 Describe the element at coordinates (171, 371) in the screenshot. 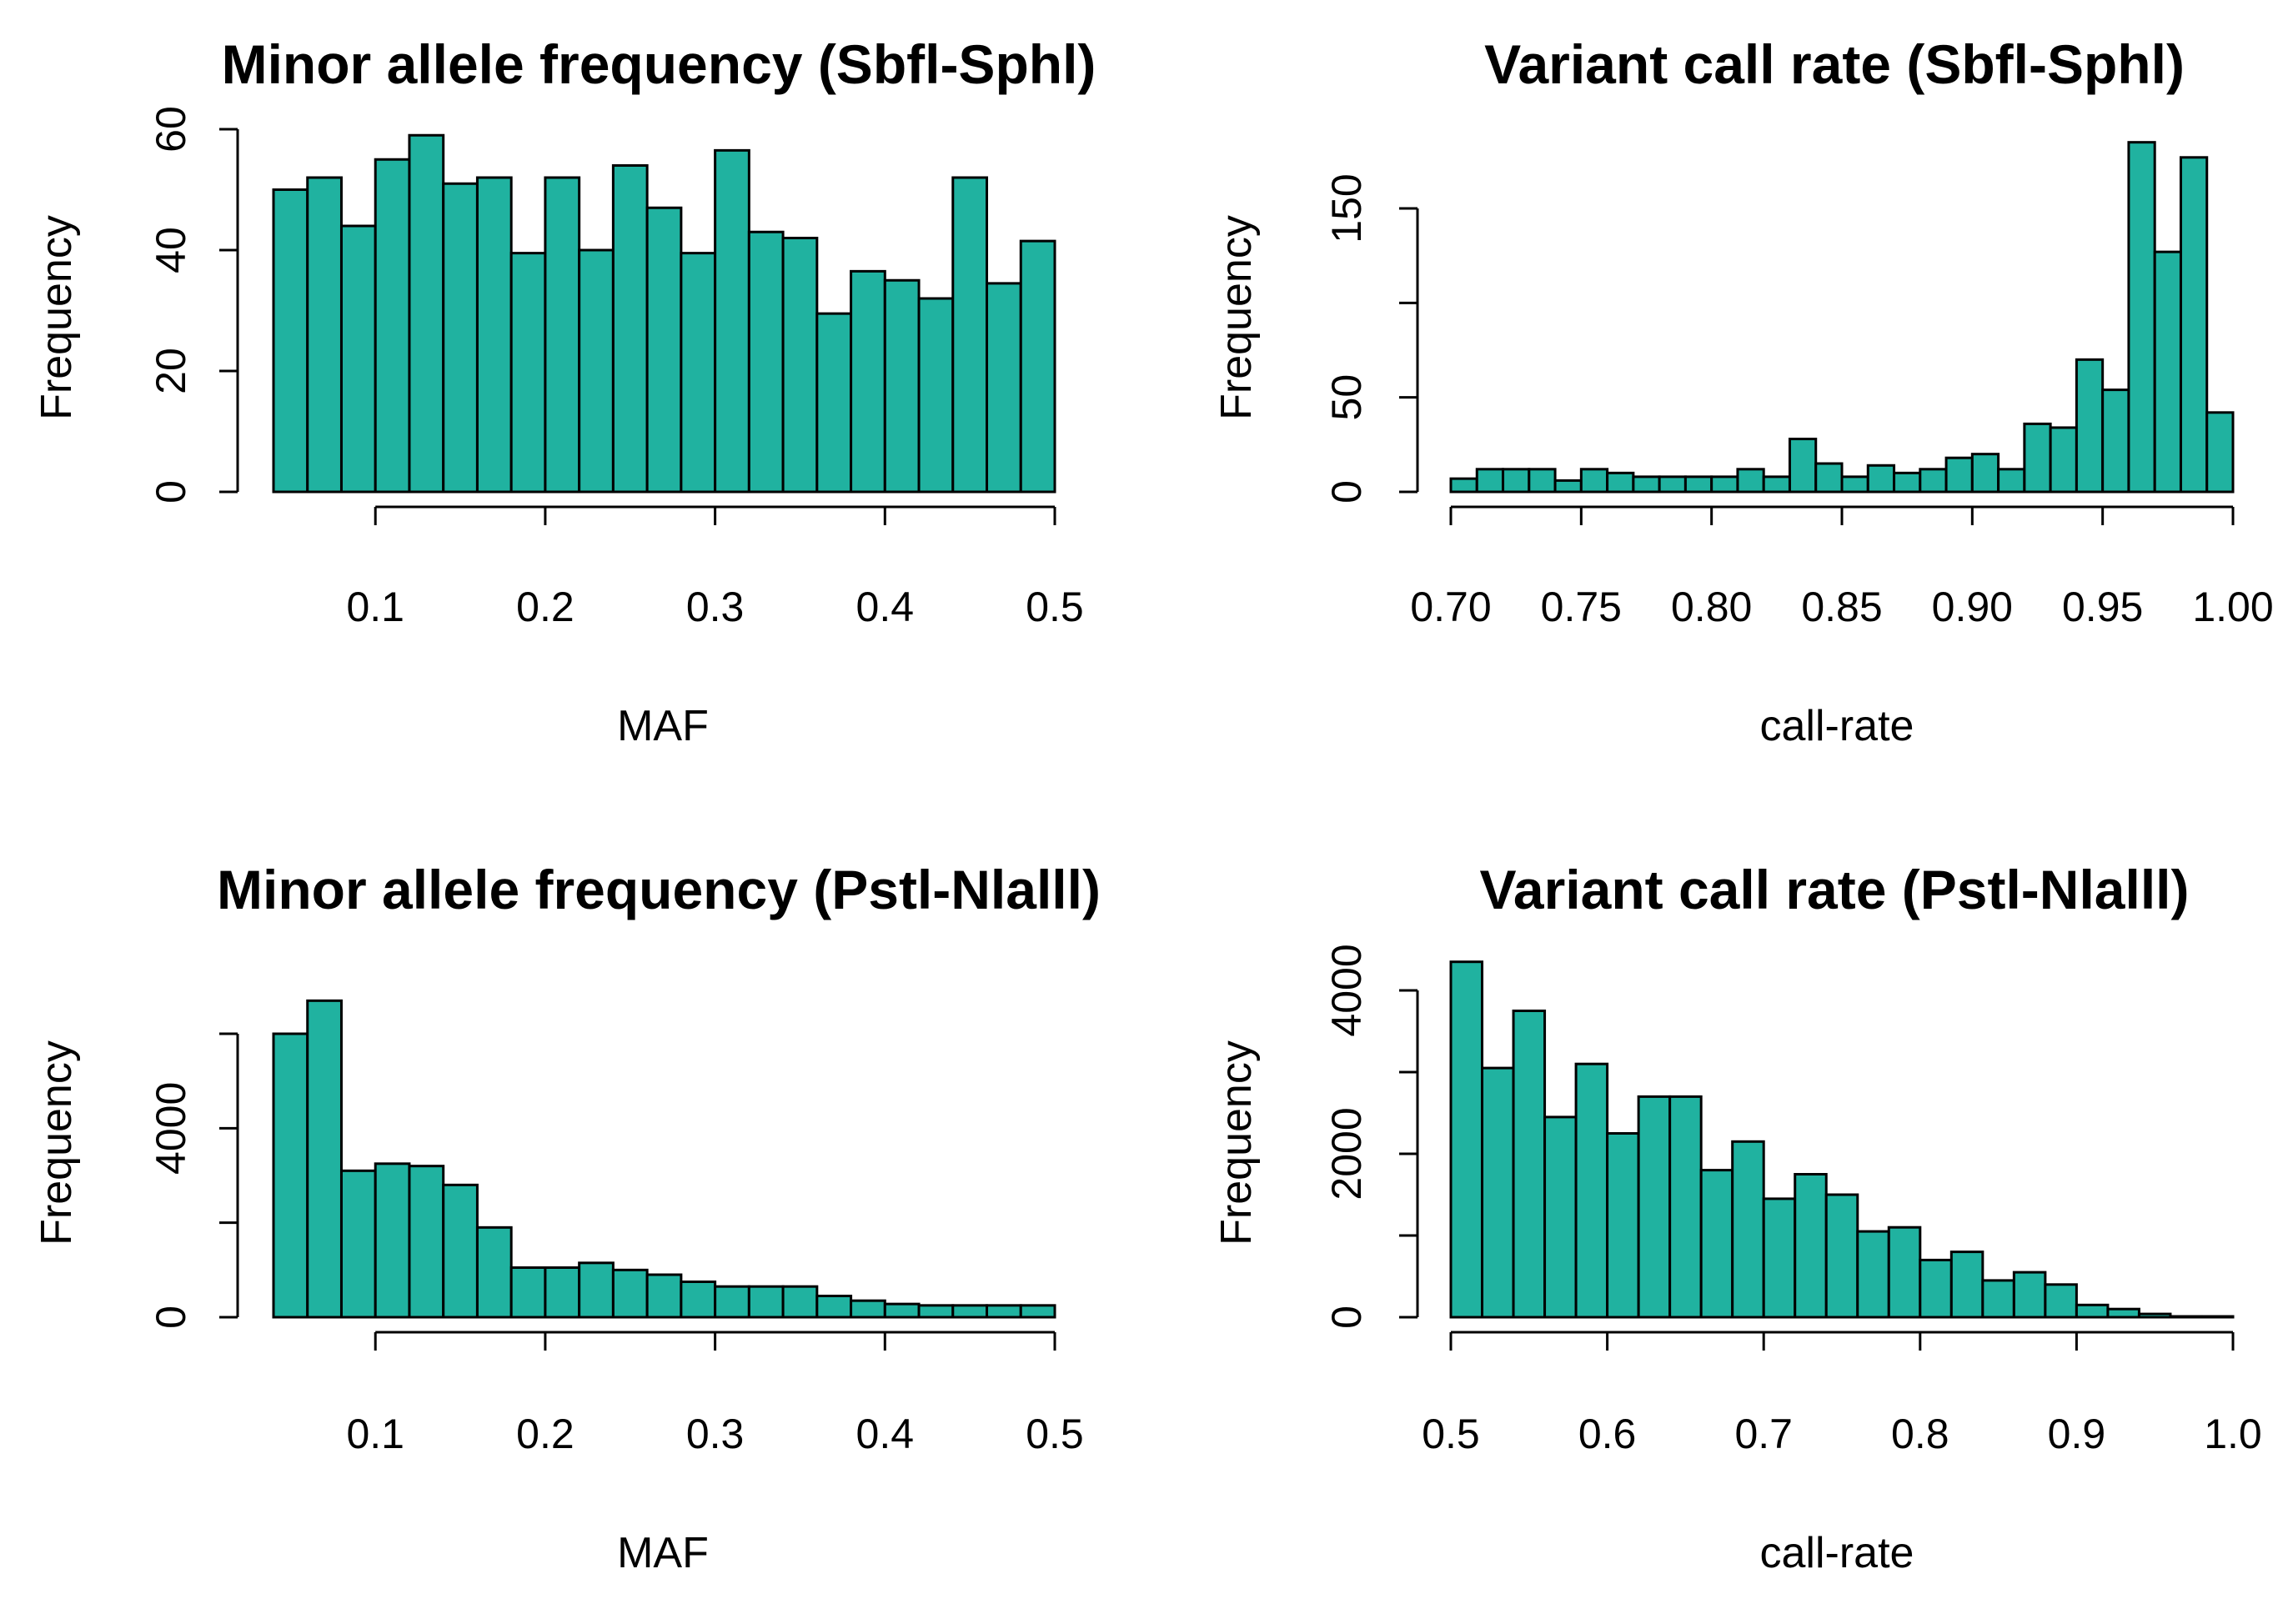

I see `y-tick-label: 20` at that location.